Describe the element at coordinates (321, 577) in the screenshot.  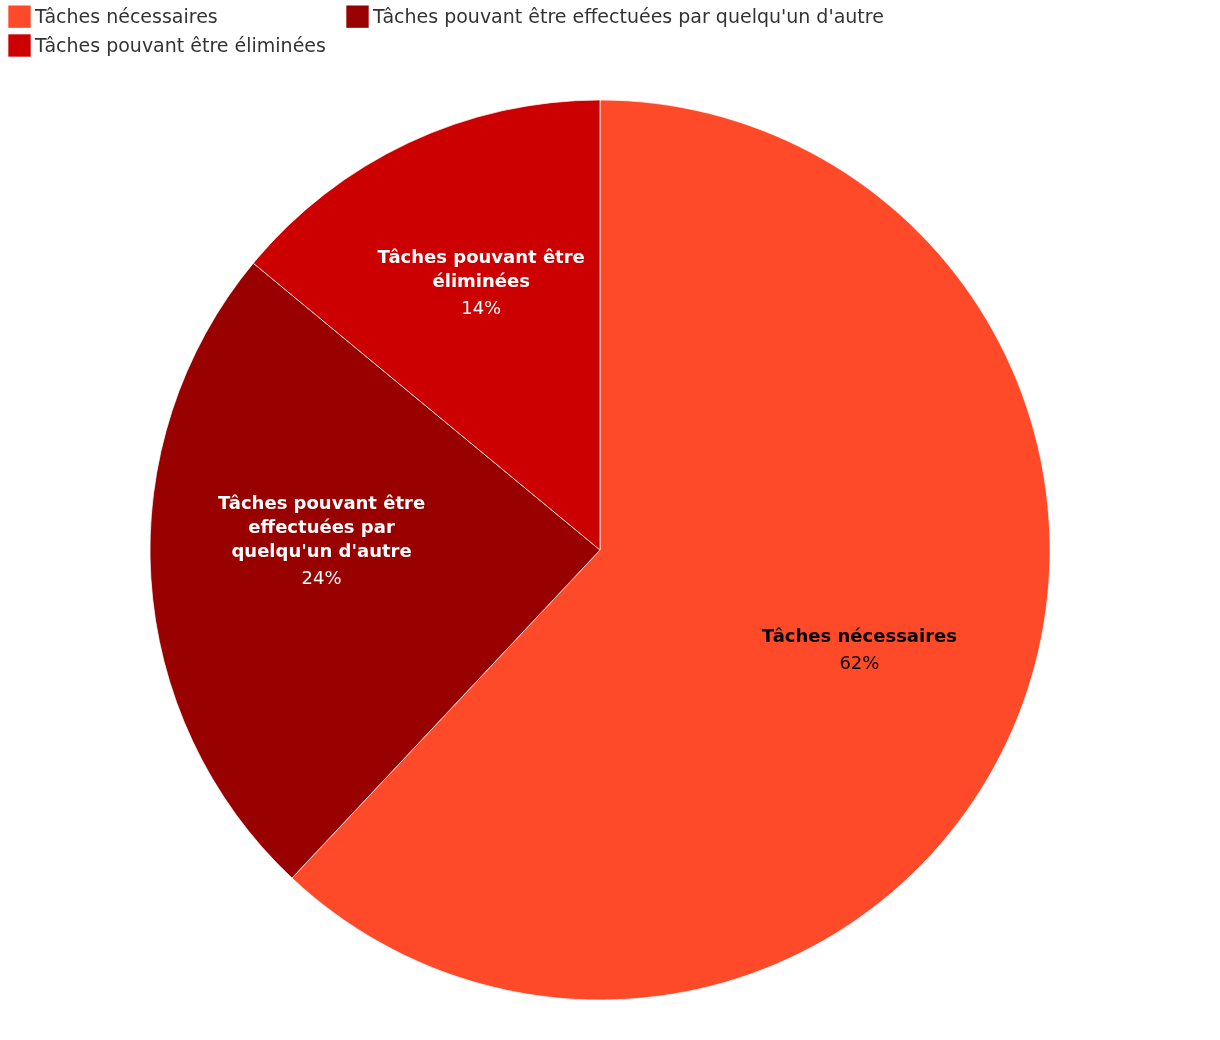
I see `data-label: 24%` at that location.